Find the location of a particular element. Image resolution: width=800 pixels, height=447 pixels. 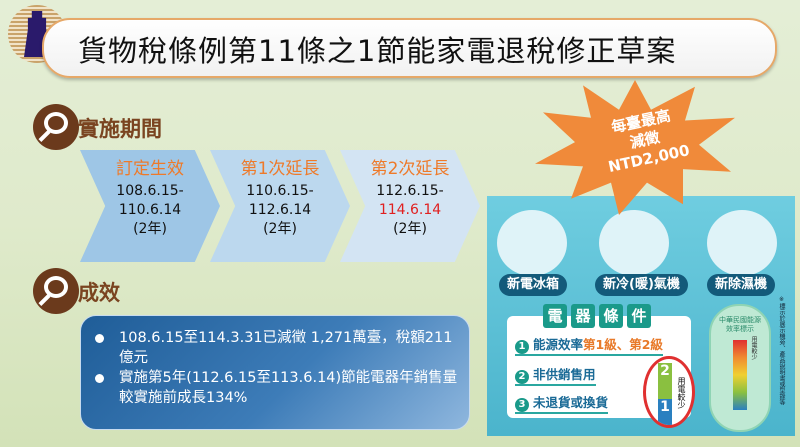

side-note: ※標示於展示機旁、產品說明書或型錄等 is located at coordinates (781, 350).